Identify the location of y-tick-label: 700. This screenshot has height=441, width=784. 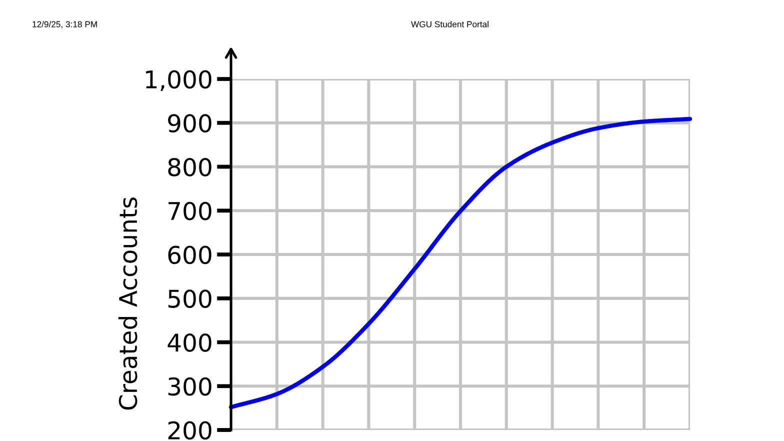
(190, 211).